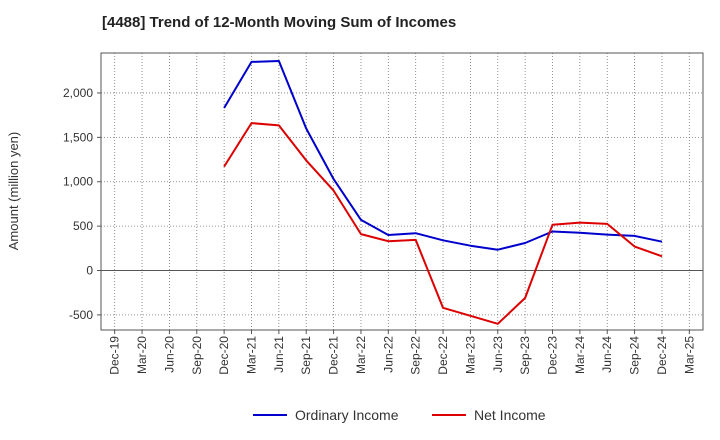  I want to click on x-tick-label: Sep-23, so click(525, 355).